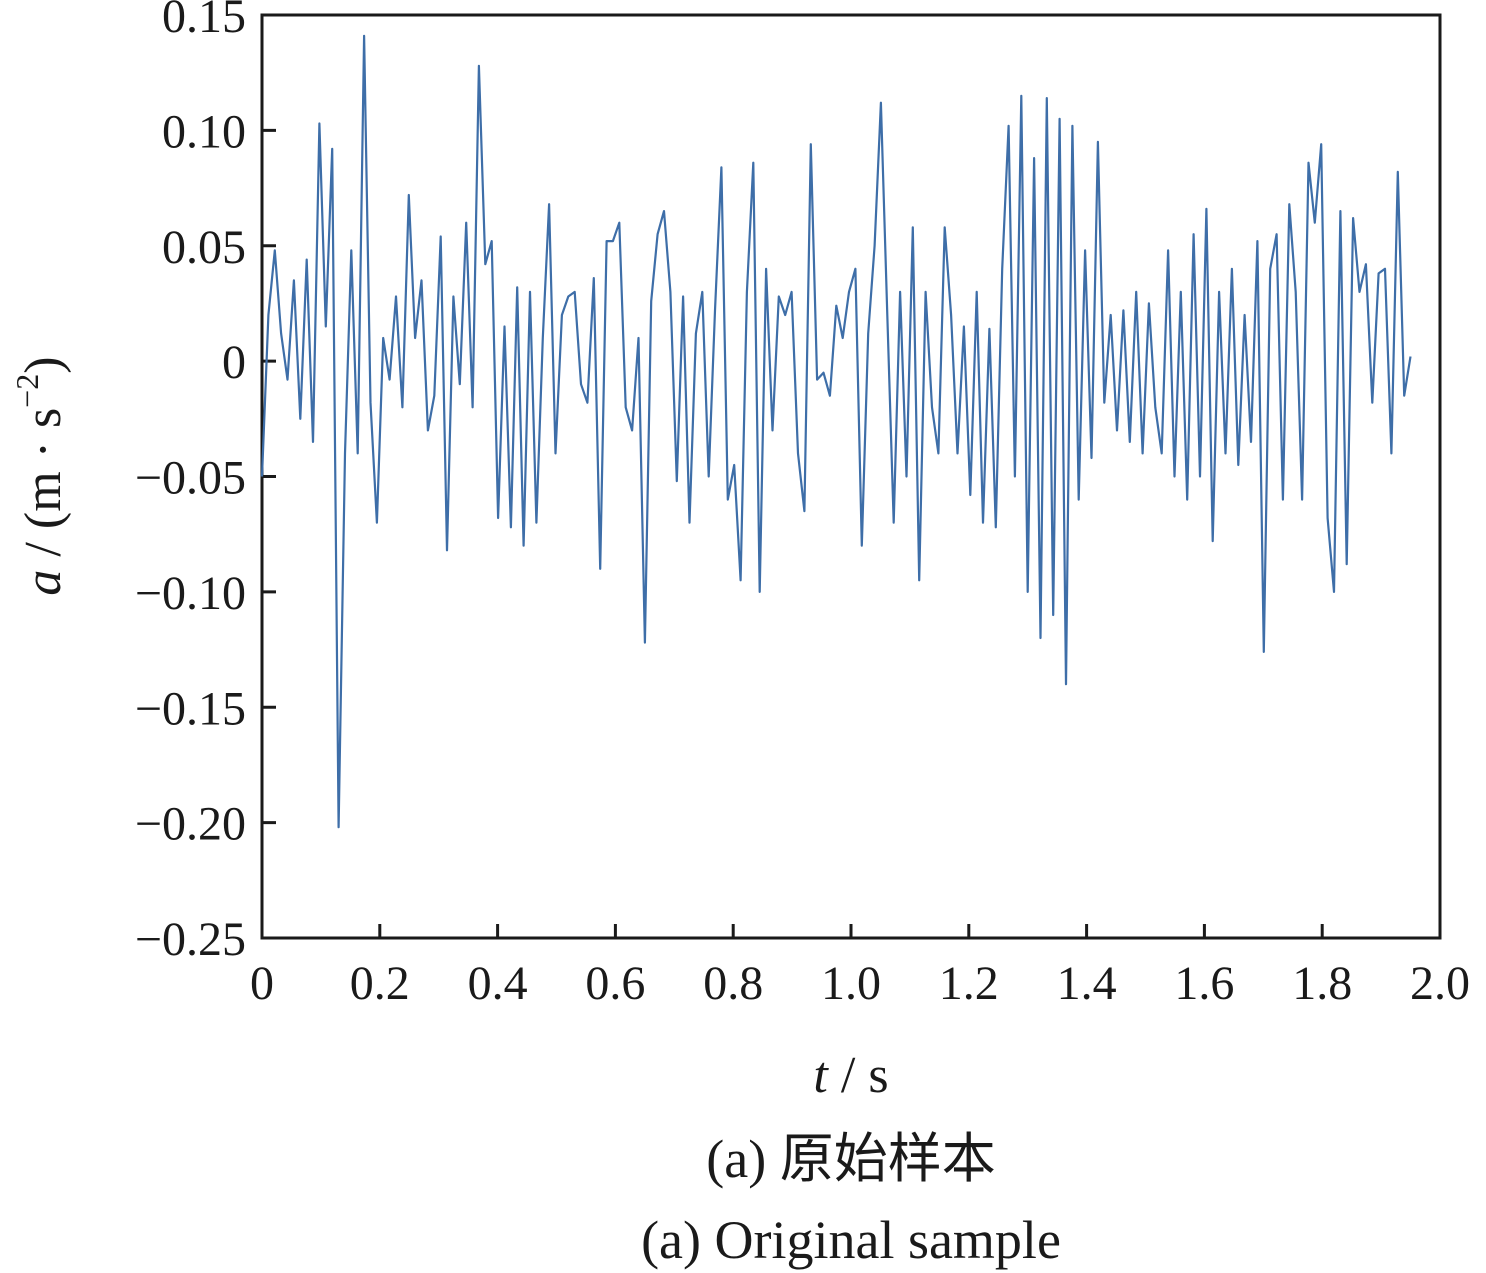 The image size is (1486, 1273). I want to click on y-axis-title: a / (m · s−2), so click(40, 475).